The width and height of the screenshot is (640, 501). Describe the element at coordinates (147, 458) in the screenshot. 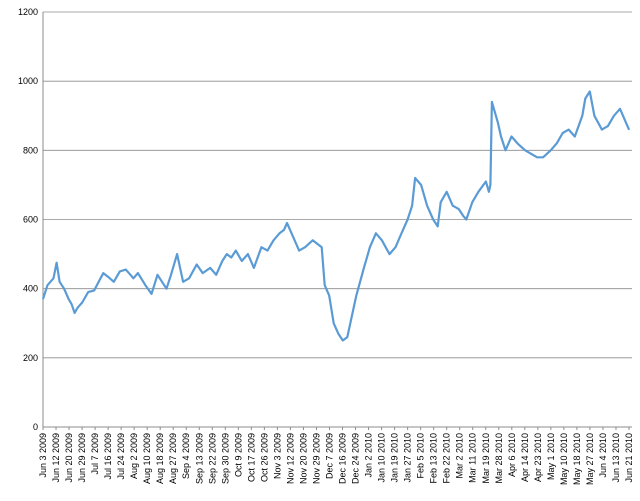

I see `x-tick-label: Aug 10 2009` at that location.